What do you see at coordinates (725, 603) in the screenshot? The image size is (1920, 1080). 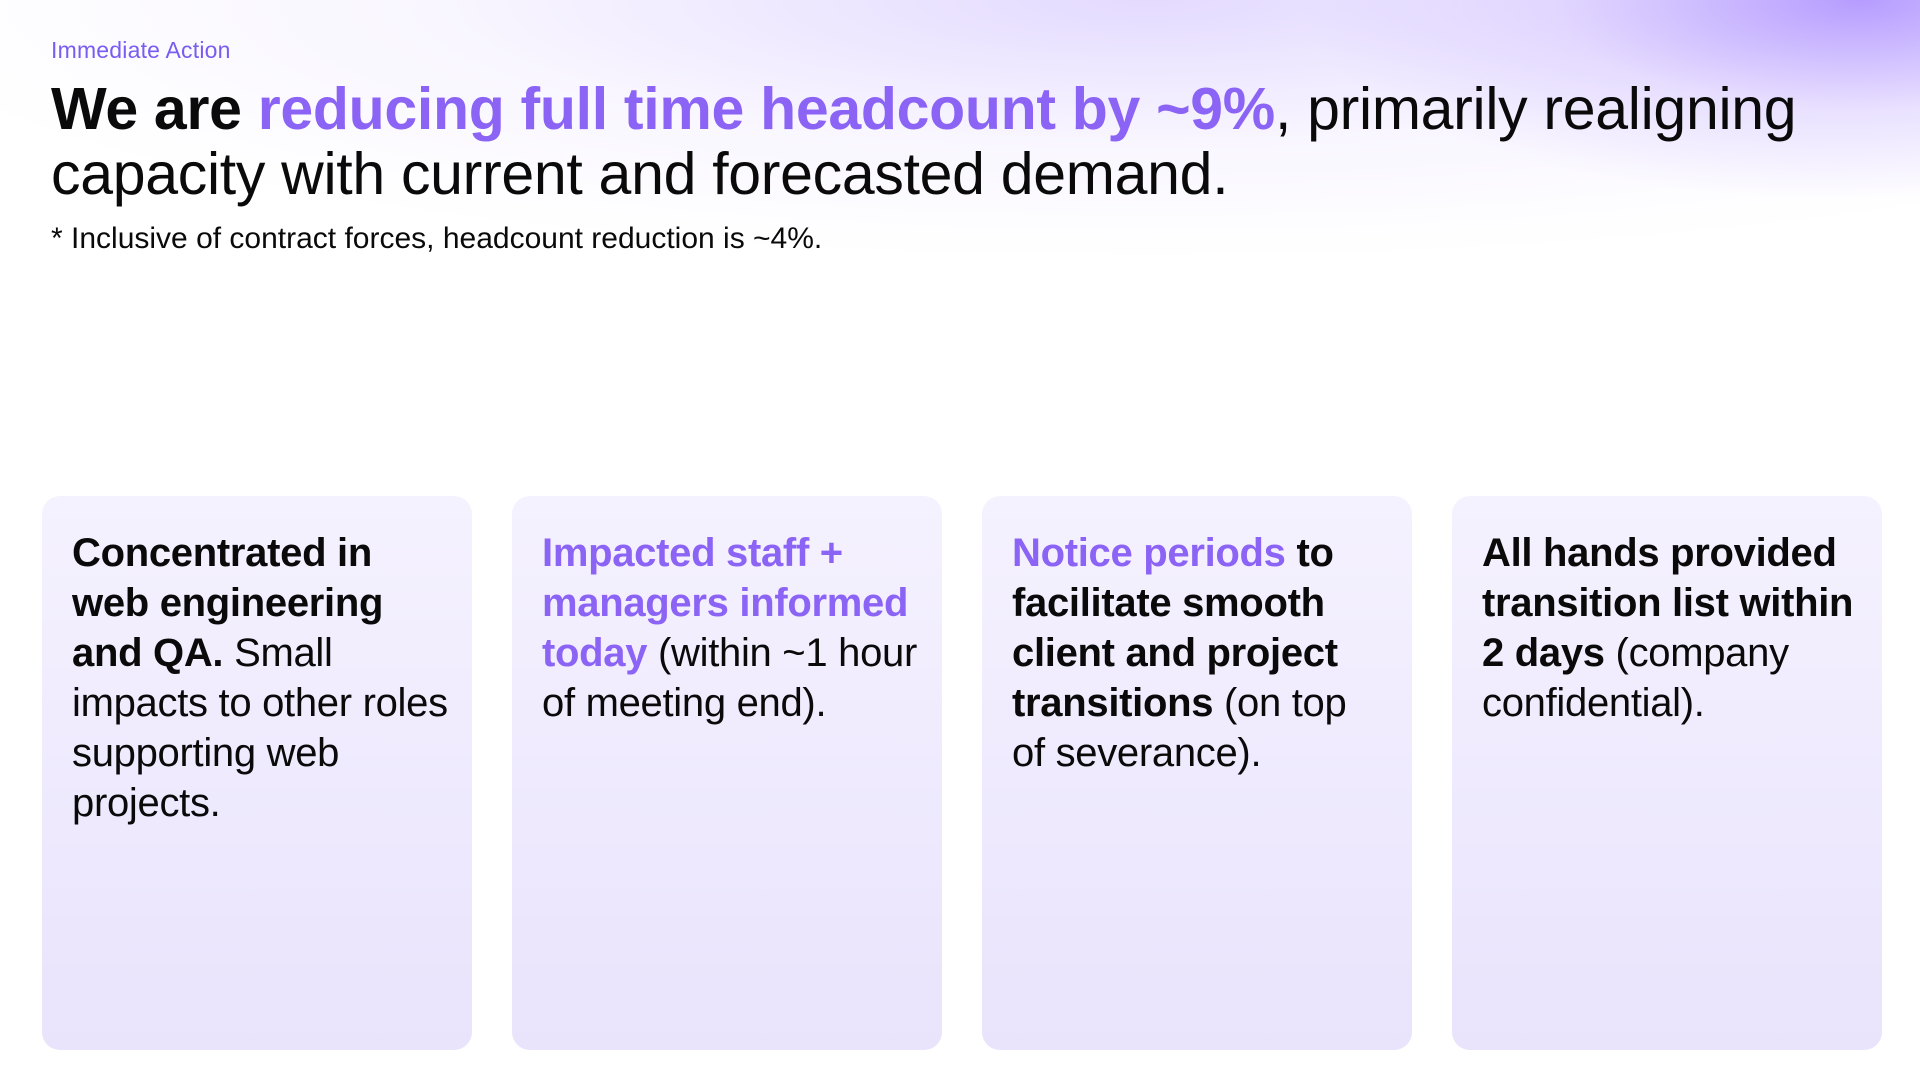 I see `card-accent-text: Impacted staff + managers informed today` at bounding box center [725, 603].